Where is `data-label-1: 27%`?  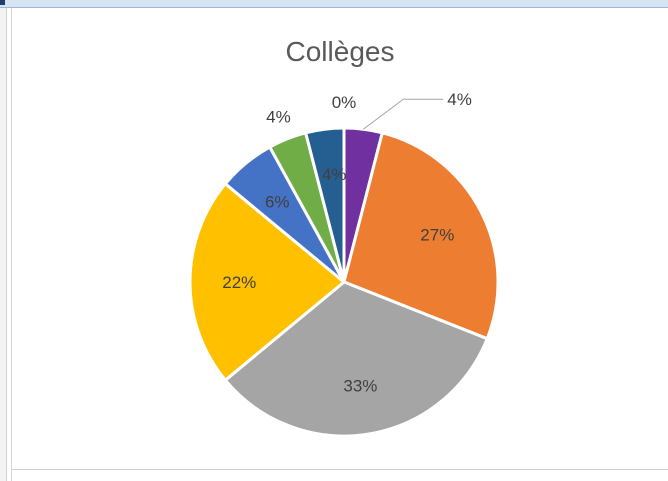 data-label-1: 27% is located at coordinates (437, 234).